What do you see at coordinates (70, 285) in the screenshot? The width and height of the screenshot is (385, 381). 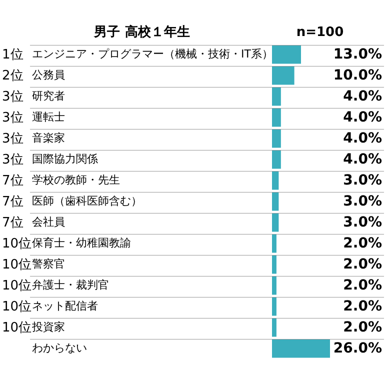 I see `y-tick-label: 弁護士・裁判官` at bounding box center [70, 285].